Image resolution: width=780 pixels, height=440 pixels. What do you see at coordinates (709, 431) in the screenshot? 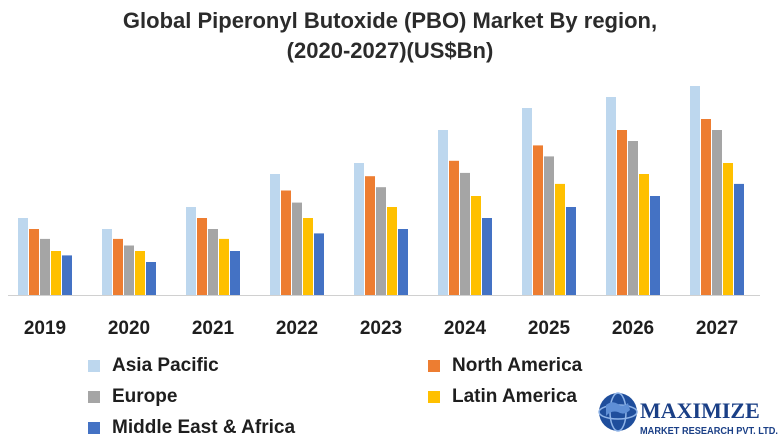
I see `logo-tagline: MARKET RESEARCH PVT. LTD.` at bounding box center [709, 431].